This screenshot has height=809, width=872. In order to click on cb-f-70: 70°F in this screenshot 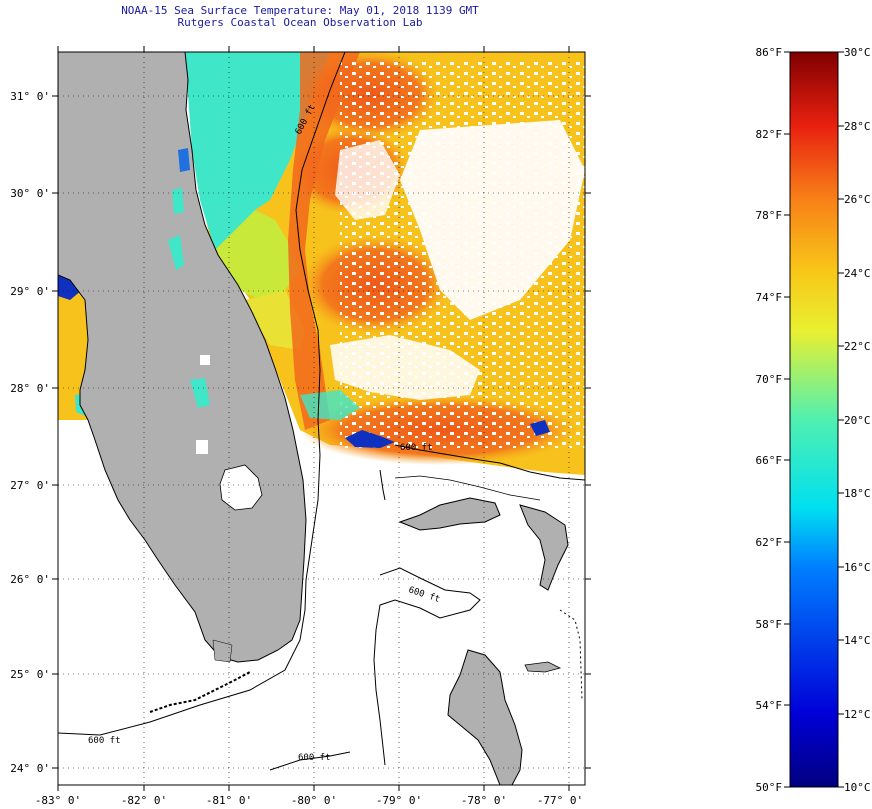, I will do `click(769, 379)`.